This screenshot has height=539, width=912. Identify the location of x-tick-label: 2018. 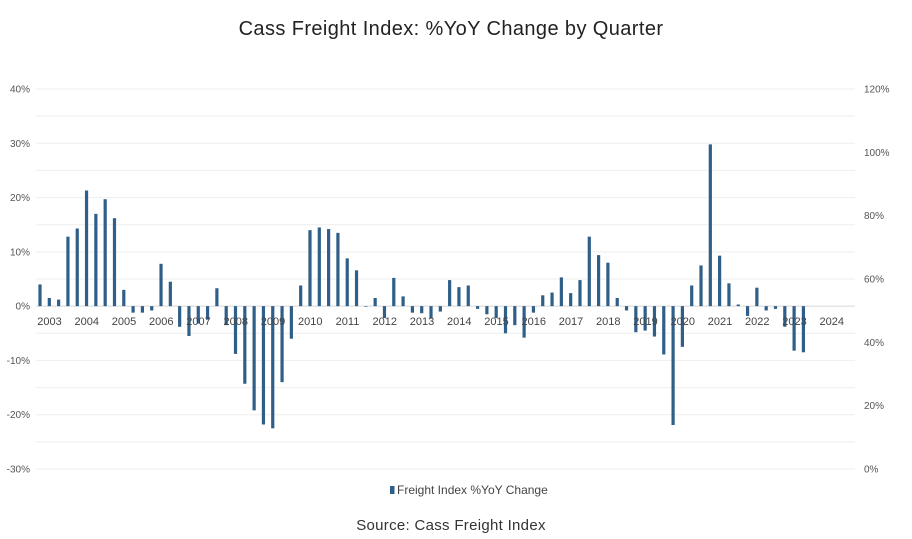
(608, 322).